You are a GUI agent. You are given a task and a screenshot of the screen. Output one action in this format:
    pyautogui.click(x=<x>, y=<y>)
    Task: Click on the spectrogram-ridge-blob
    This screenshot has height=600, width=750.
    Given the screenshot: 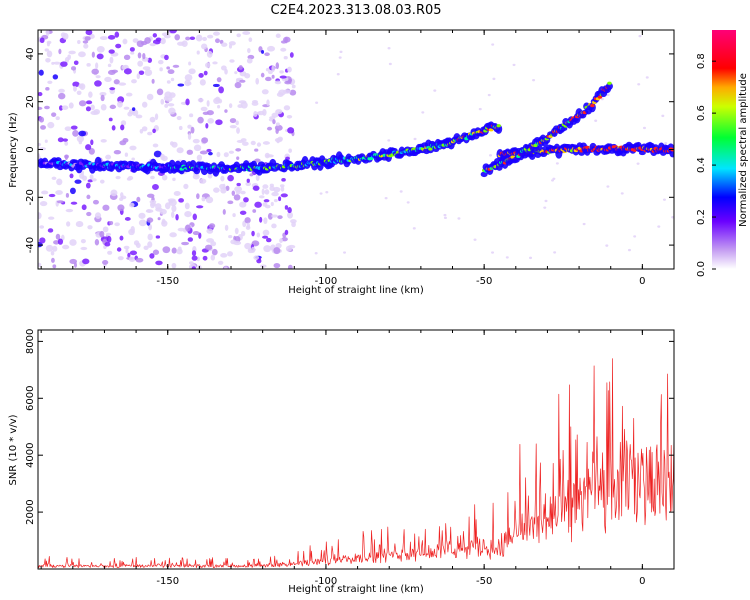 What is the action you would take?
    pyautogui.click(x=609, y=86)
    